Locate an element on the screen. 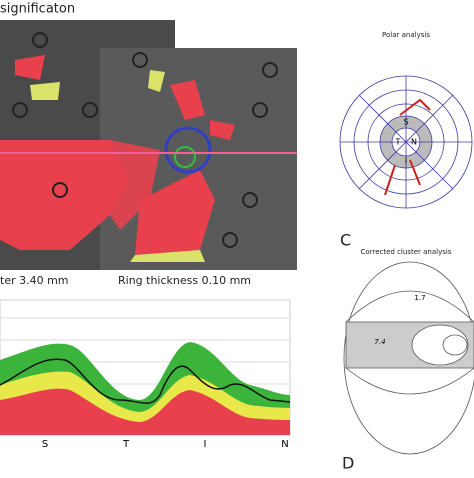  ring-label: Ring thickness 0.10 mm is located at coordinates (184, 280).